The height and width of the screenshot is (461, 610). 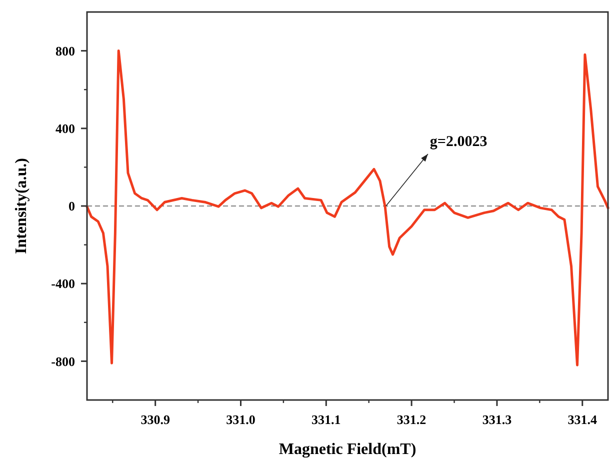 I want to click on x-axis-title: Magnetic Field(mT), so click(x=347, y=449).